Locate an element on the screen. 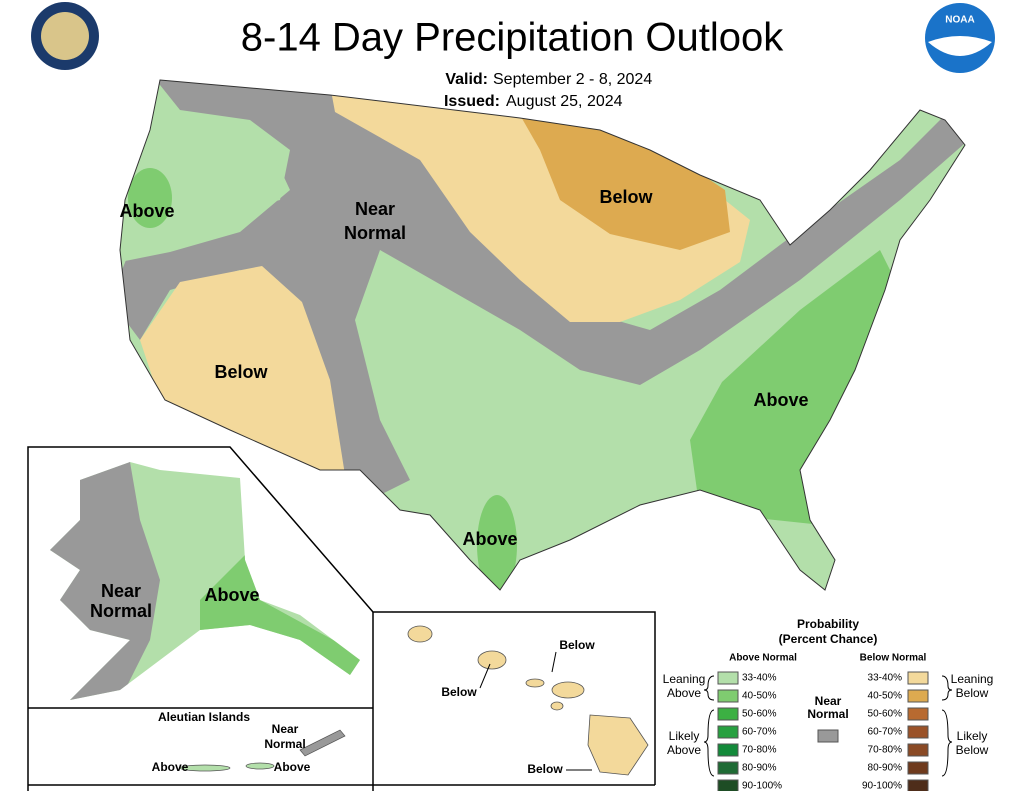  legend-header: Above Normal is located at coordinates (763, 658).